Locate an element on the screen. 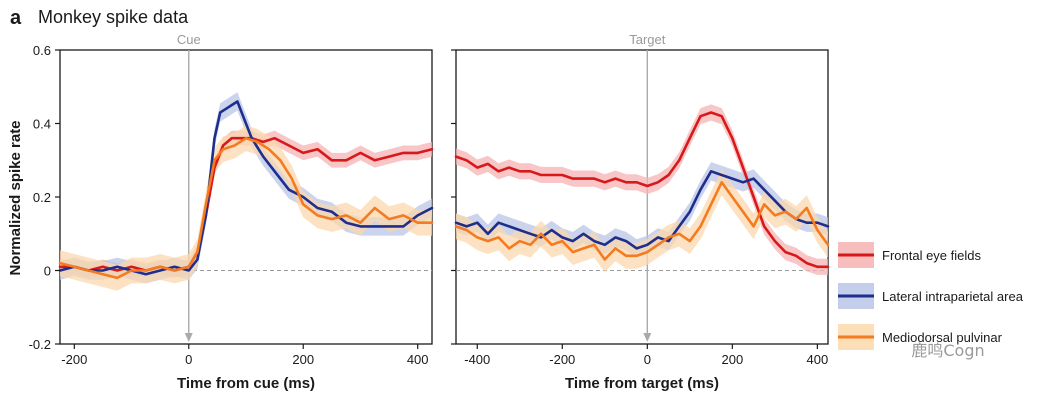 The image size is (1051, 400). y-tick-label: 0.6 is located at coordinates (42, 50).